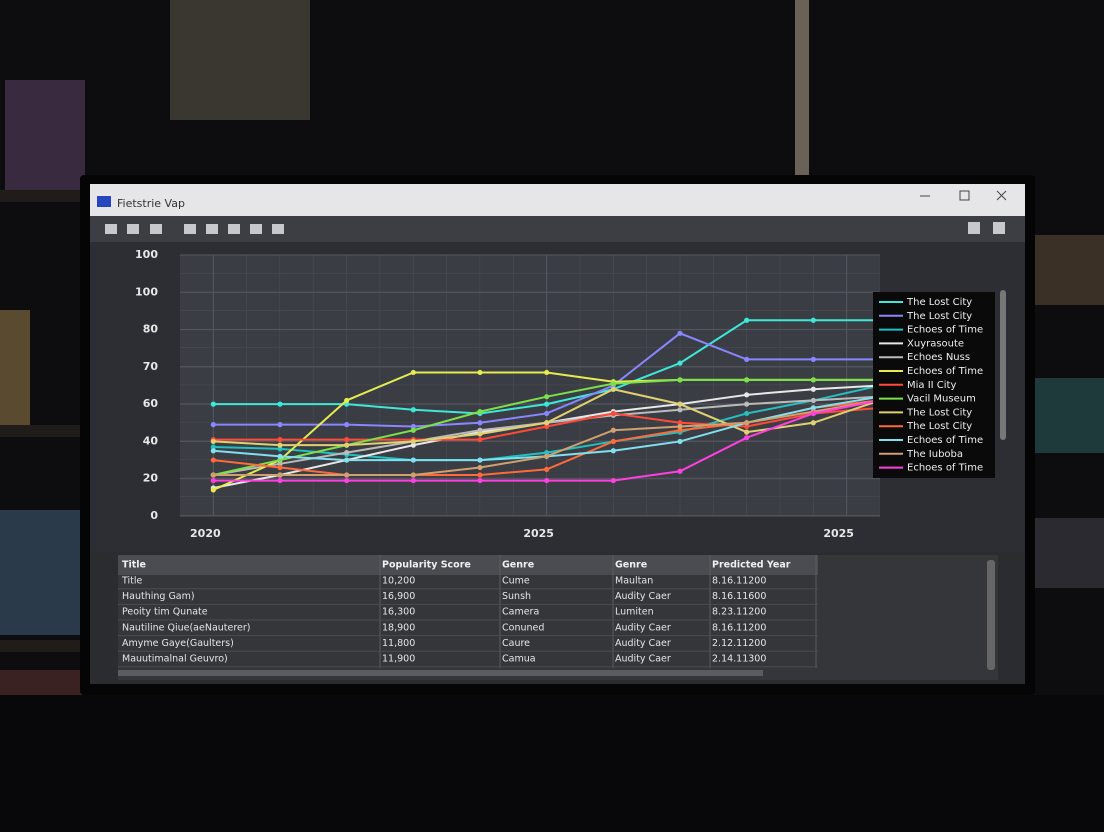 This screenshot has width=1104, height=832. What do you see at coordinates (516, 643) in the screenshot?
I see `table-cell: Caure` at bounding box center [516, 643].